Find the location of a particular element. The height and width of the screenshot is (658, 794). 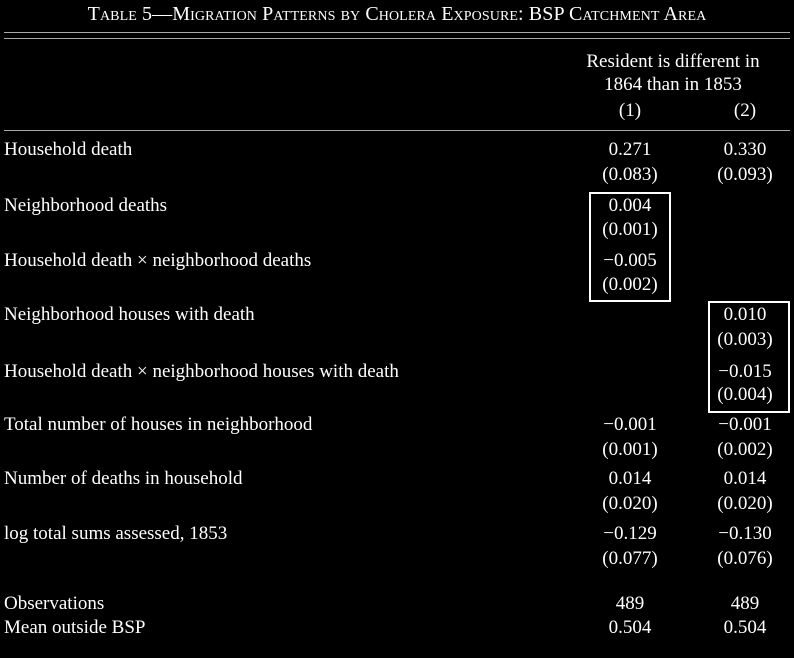

row-label: Household death is located at coordinates (68, 149).